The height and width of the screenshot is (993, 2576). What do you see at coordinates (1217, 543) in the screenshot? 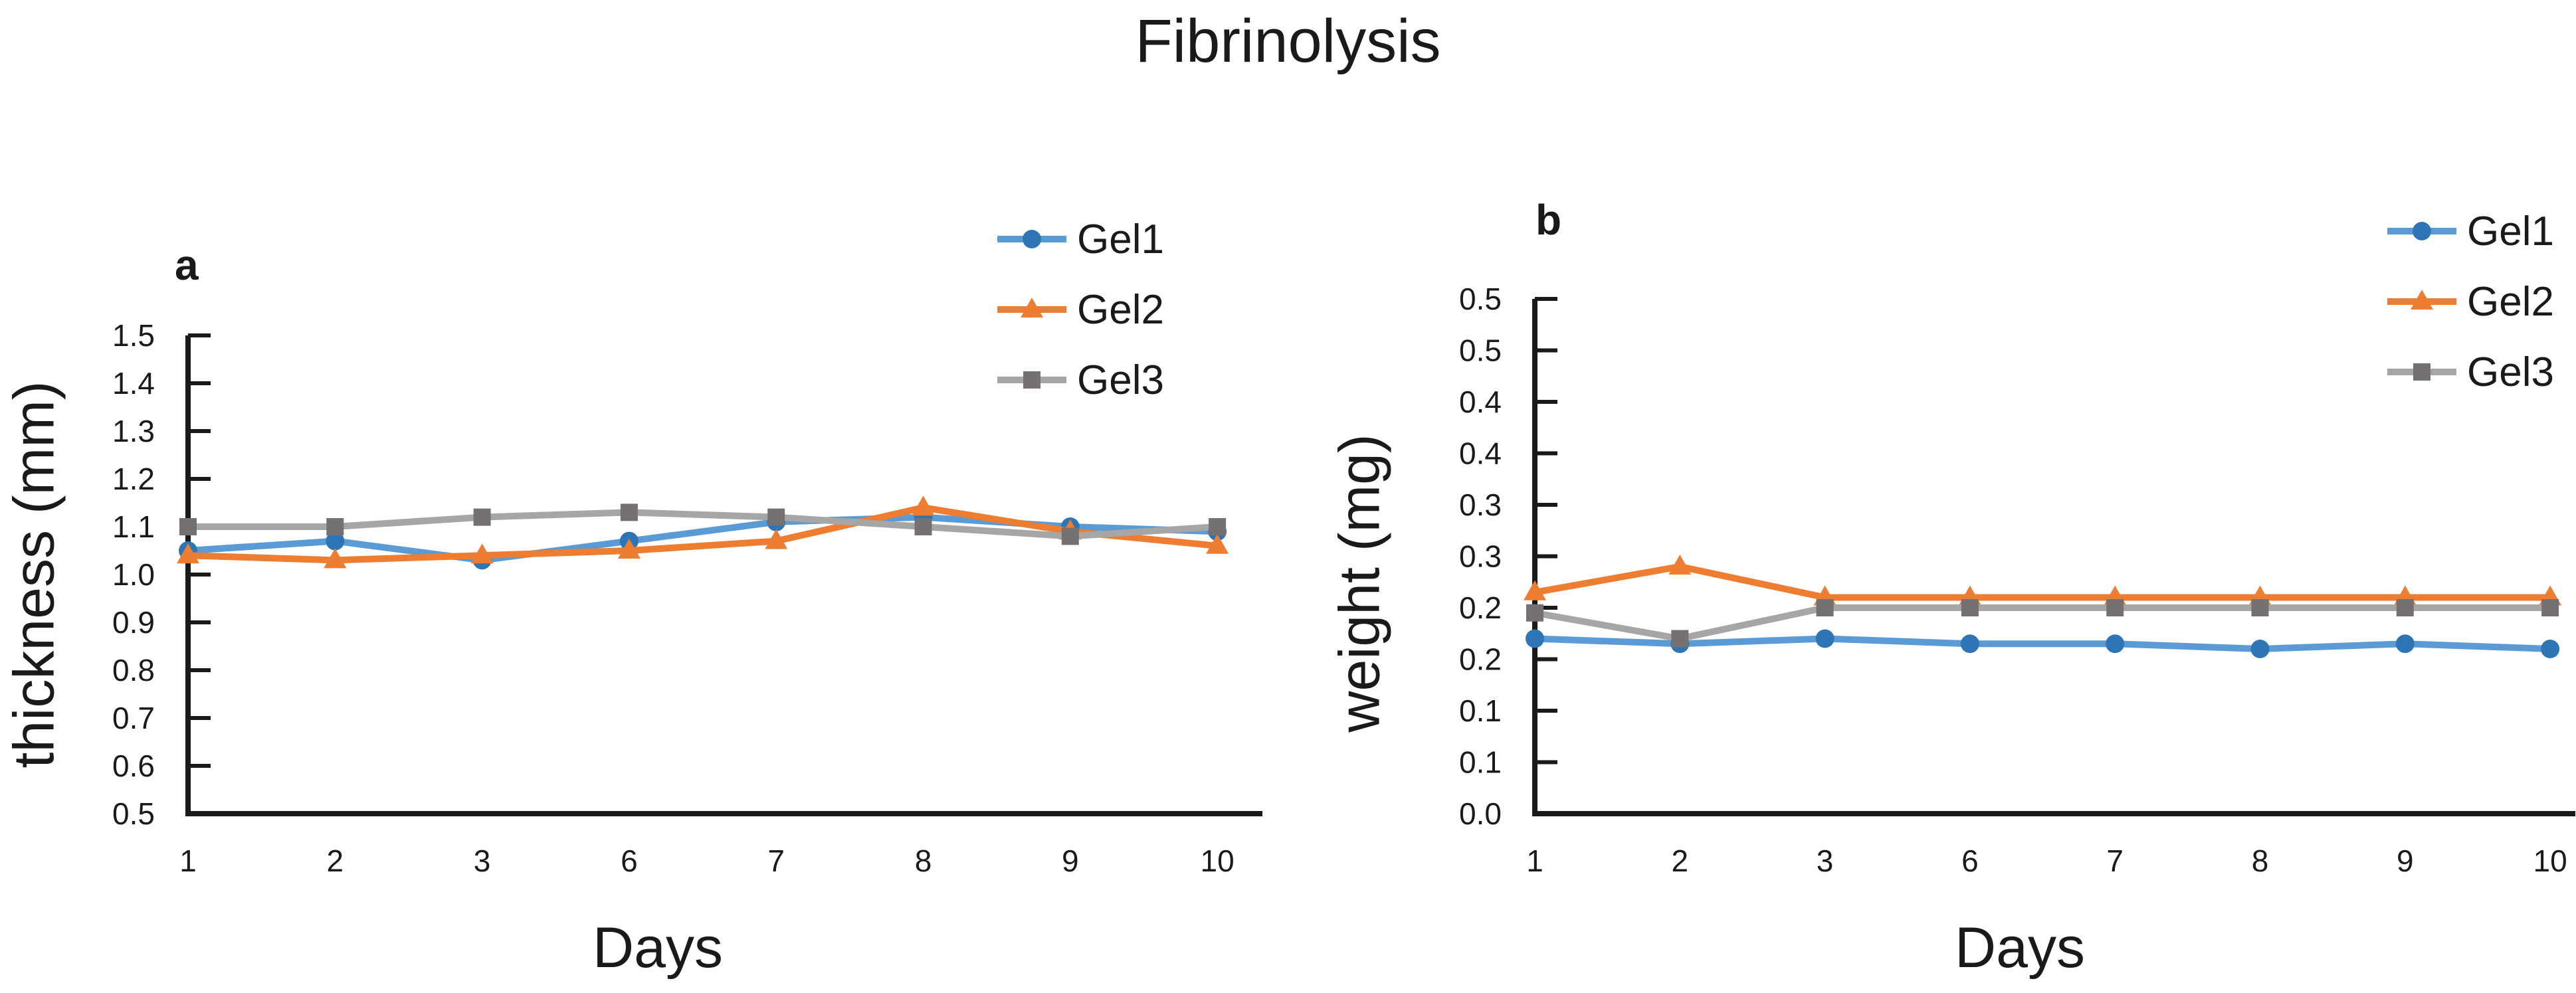
I see `marker-gel2-day10` at bounding box center [1217, 543].